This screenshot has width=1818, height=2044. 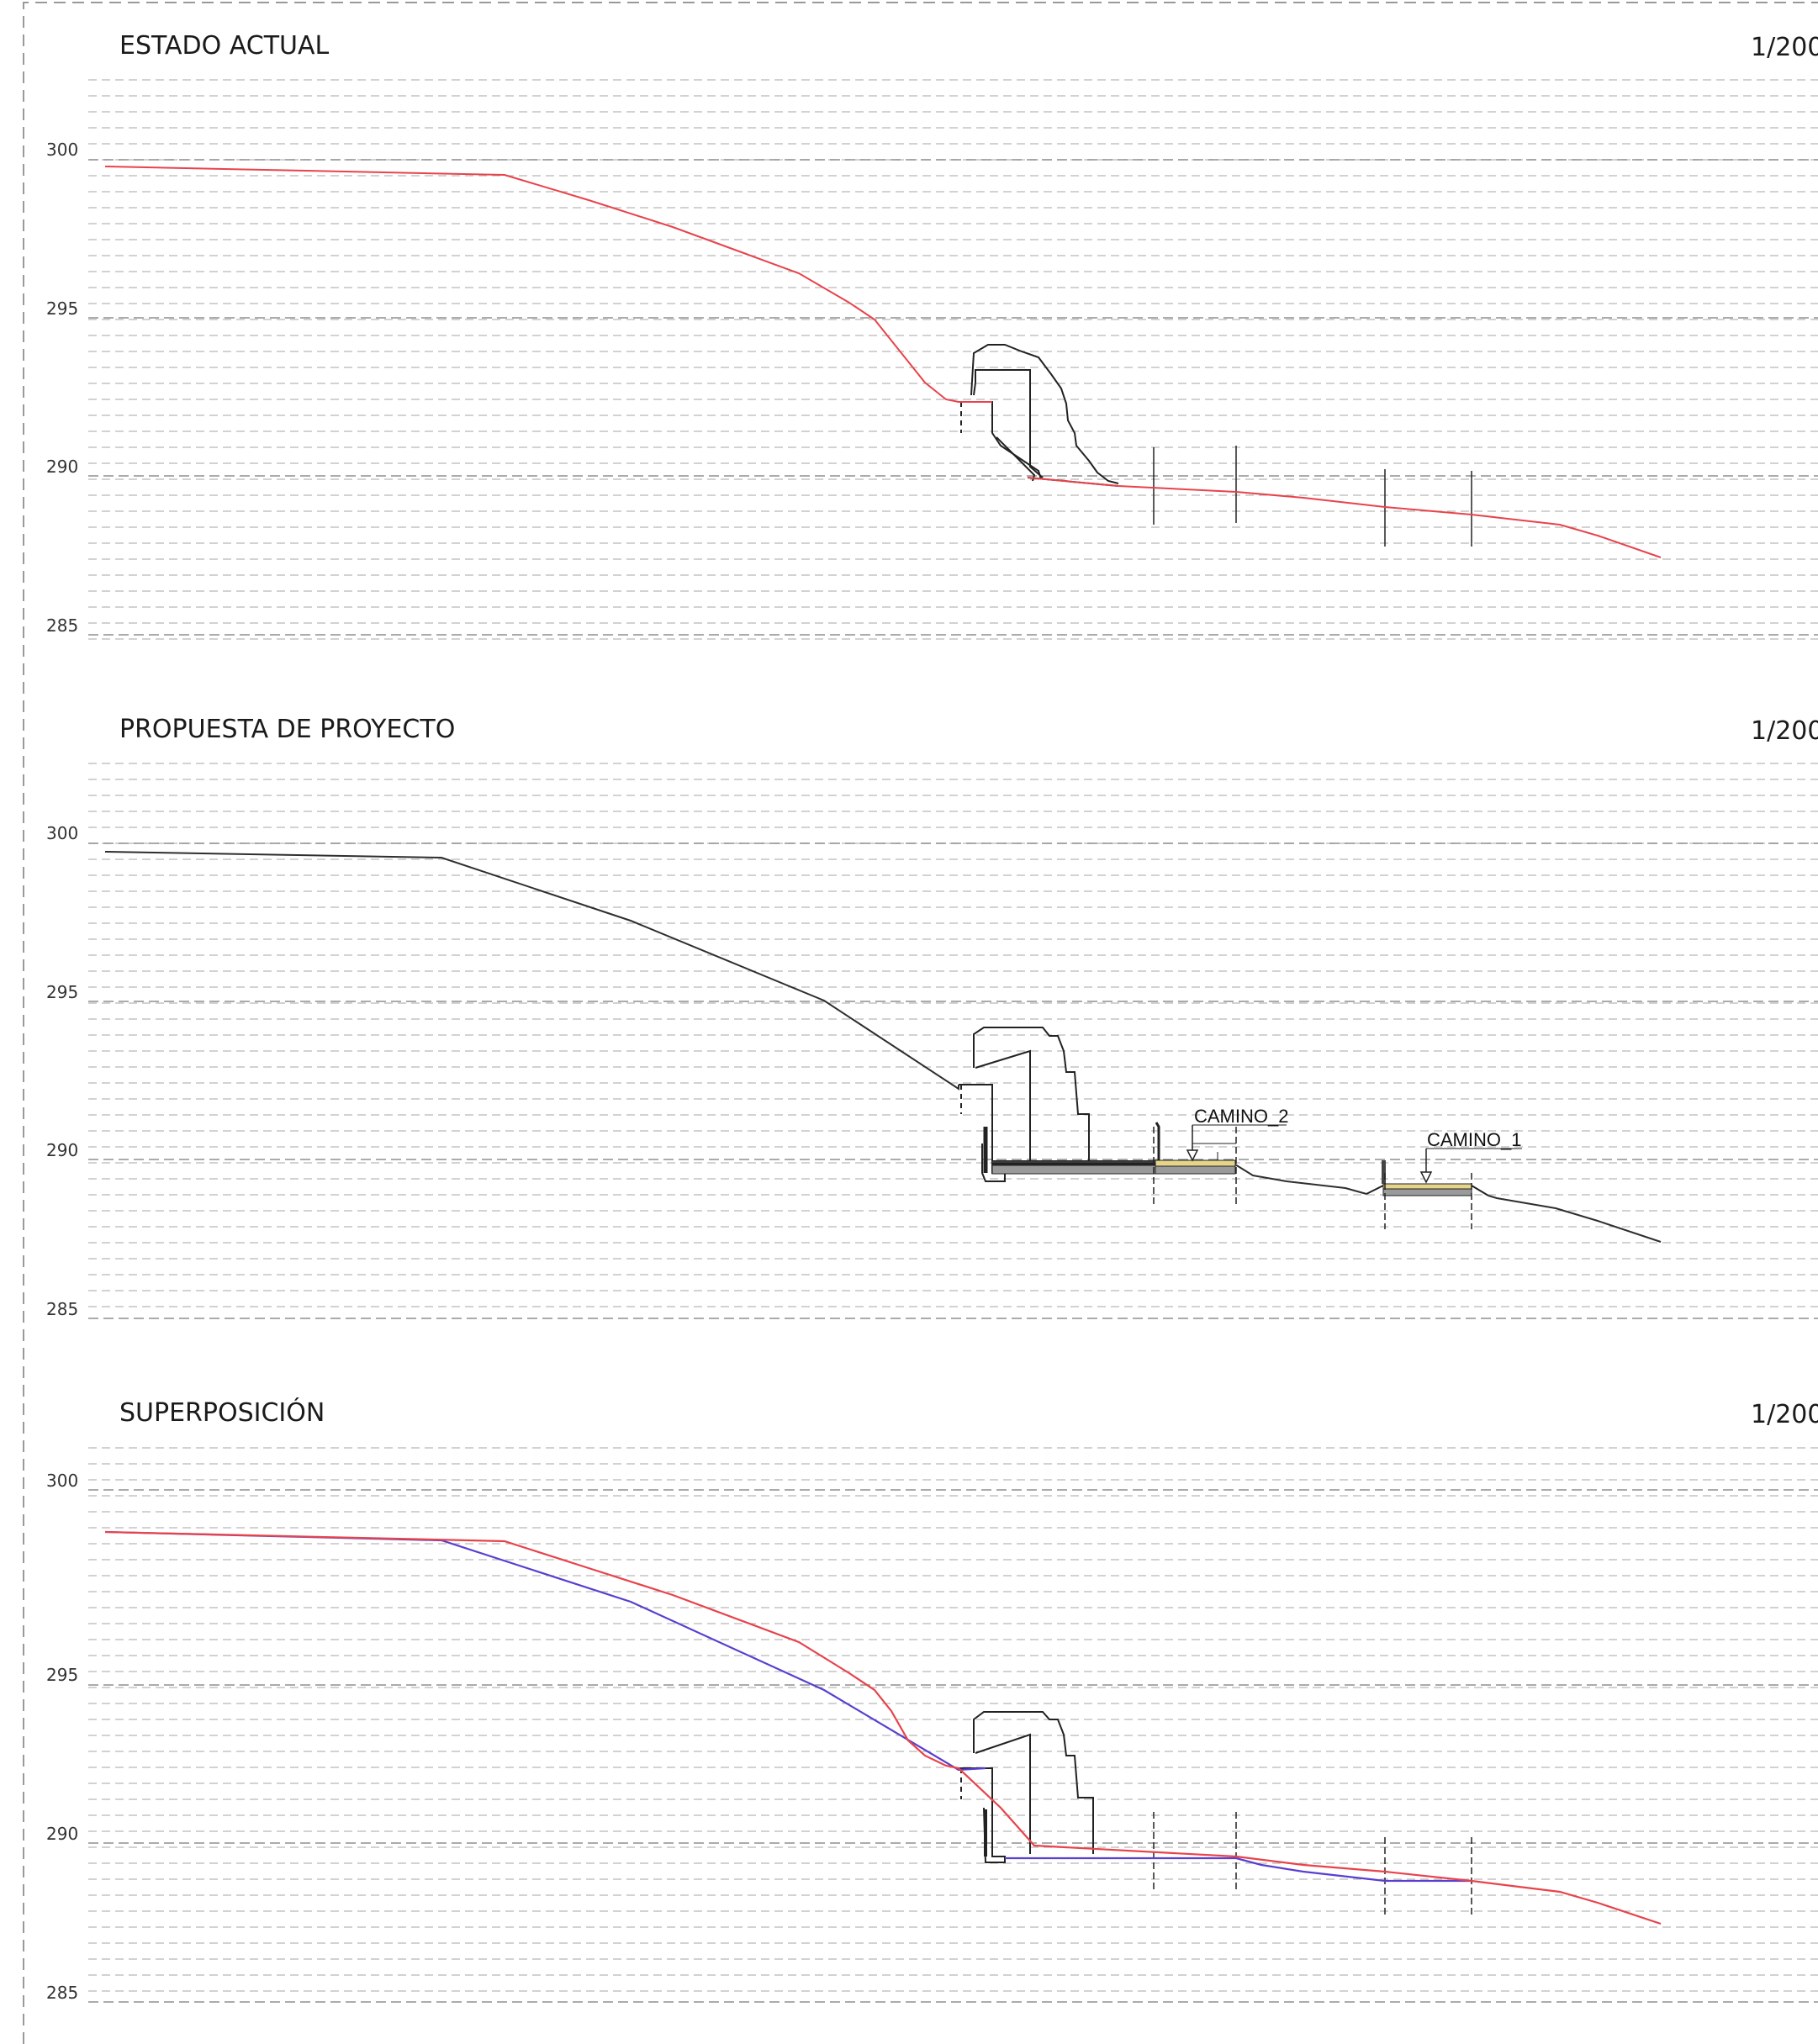 I want to click on section-title: SUPERPOSICIÓN, so click(x=222, y=1412).